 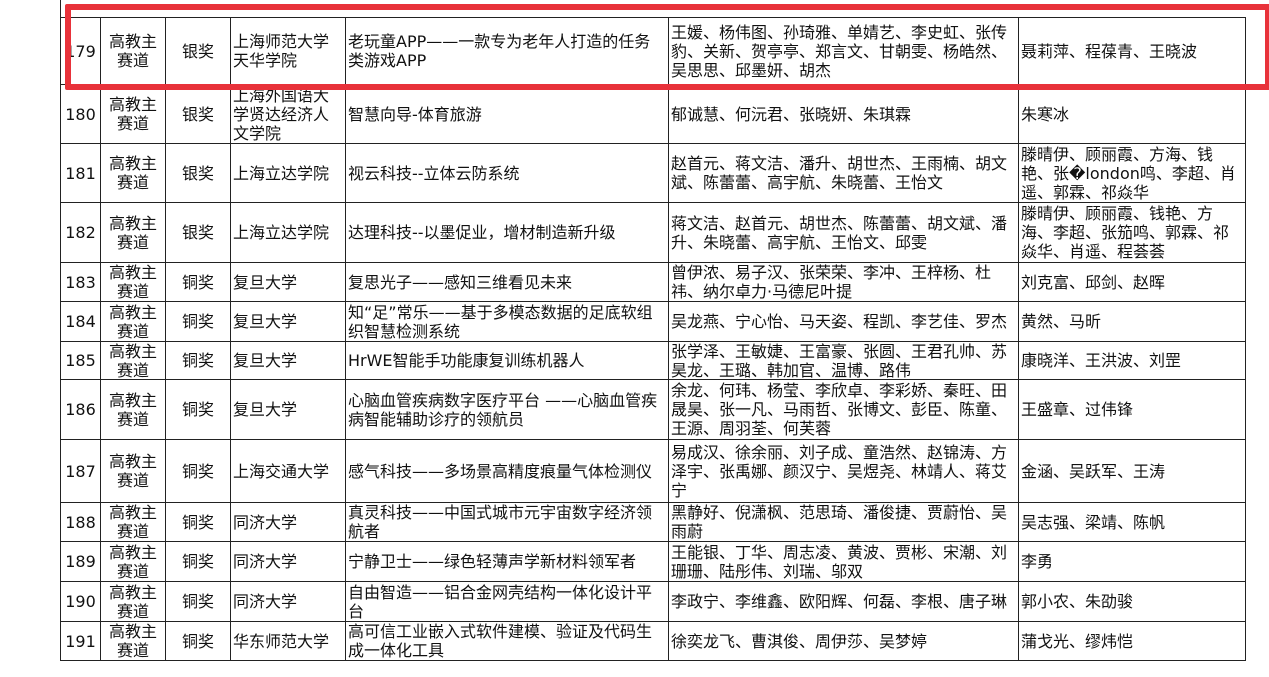 I want to click on table-cell: 康晓洋、王洪波、刘罡, so click(x=1132, y=360).